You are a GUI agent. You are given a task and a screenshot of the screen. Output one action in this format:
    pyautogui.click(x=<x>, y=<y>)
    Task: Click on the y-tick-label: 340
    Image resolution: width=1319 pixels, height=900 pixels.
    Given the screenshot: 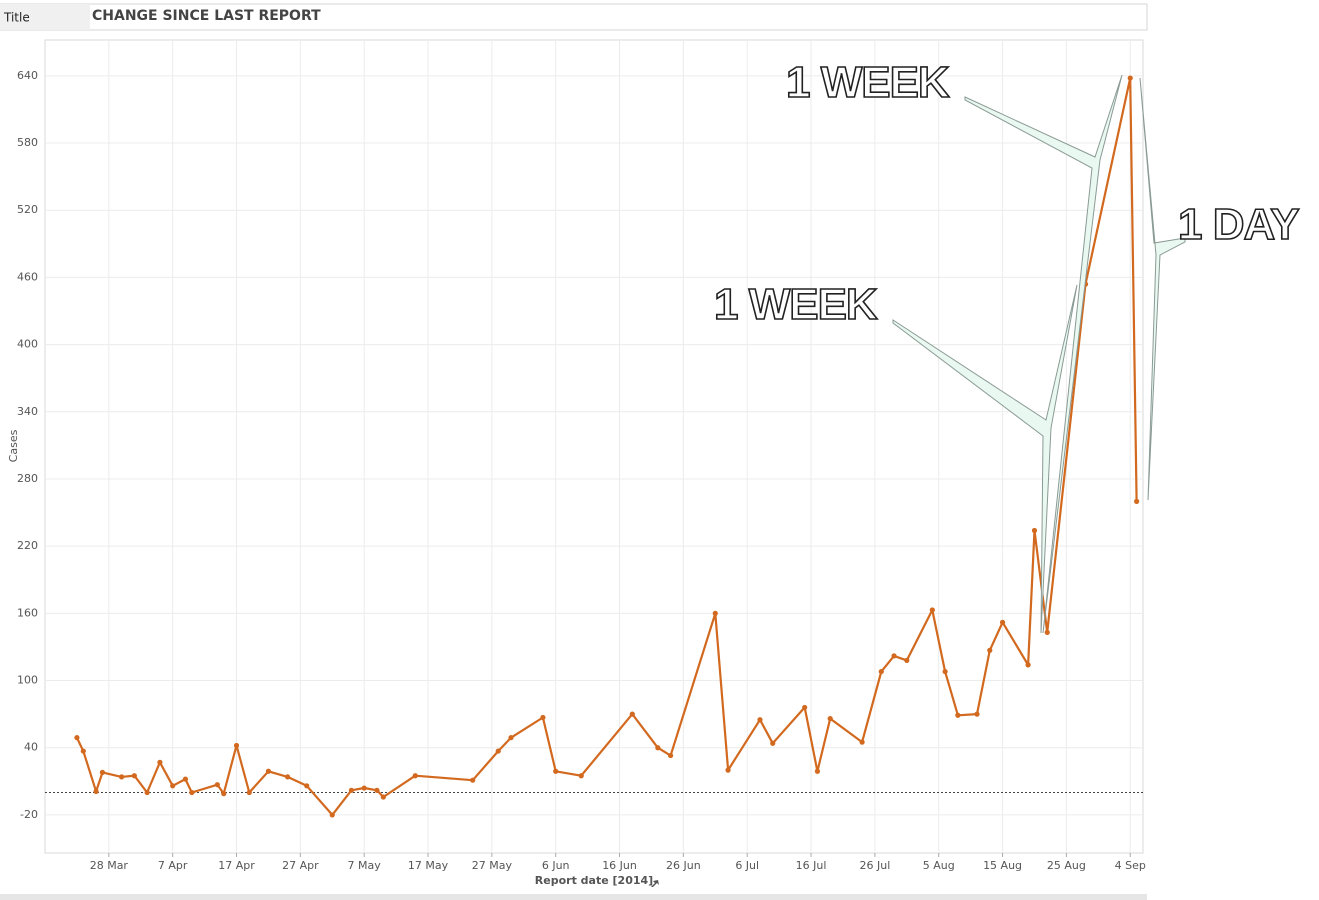 What is the action you would take?
    pyautogui.click(x=27, y=411)
    